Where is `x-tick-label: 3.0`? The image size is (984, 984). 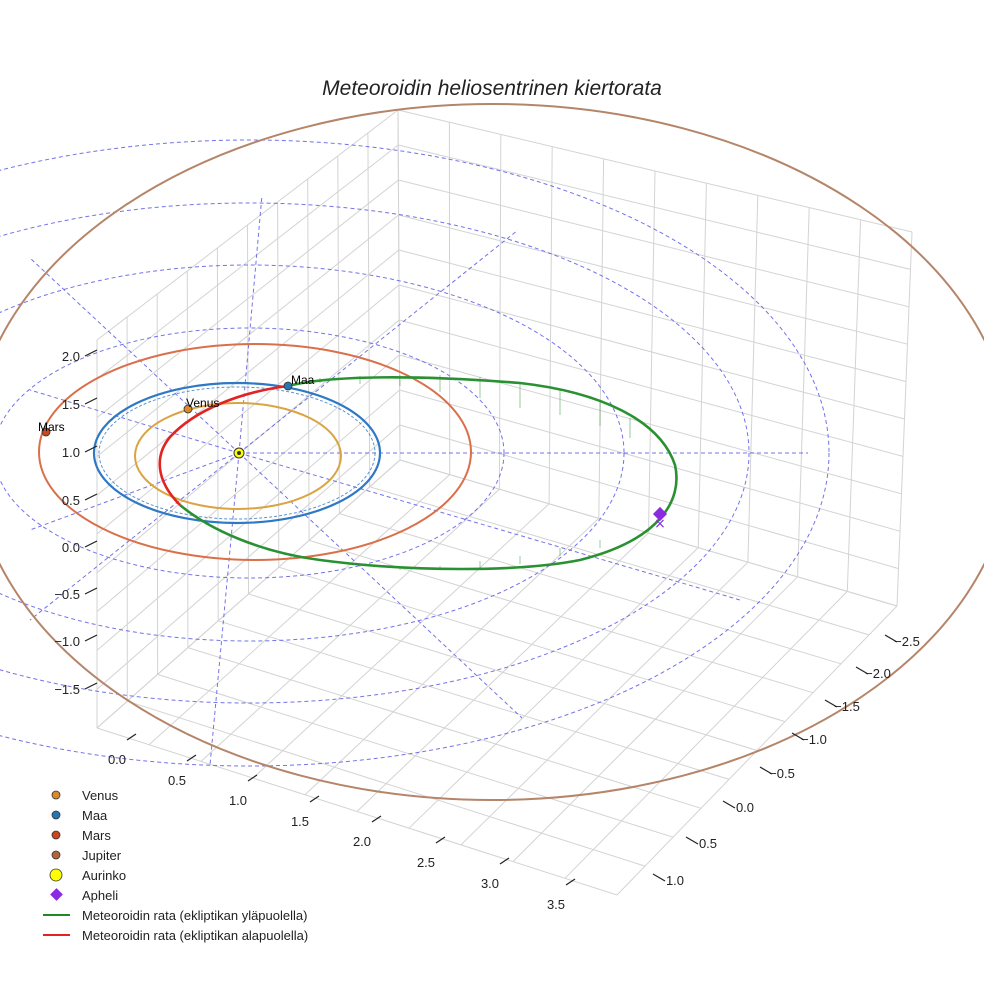 x-tick-label: 3.0 is located at coordinates (490, 883).